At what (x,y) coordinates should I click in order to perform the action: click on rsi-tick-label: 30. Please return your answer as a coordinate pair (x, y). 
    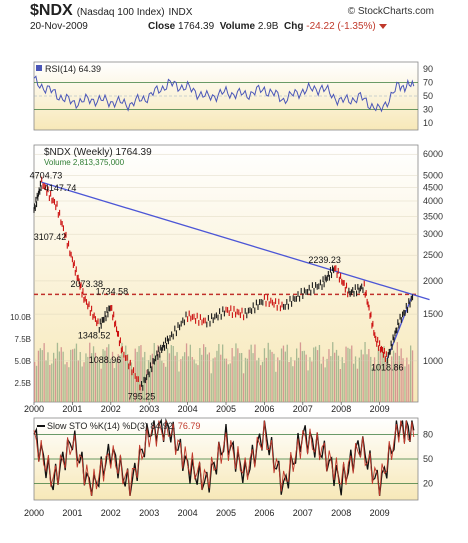
    Looking at the image, I should click on (428, 110).